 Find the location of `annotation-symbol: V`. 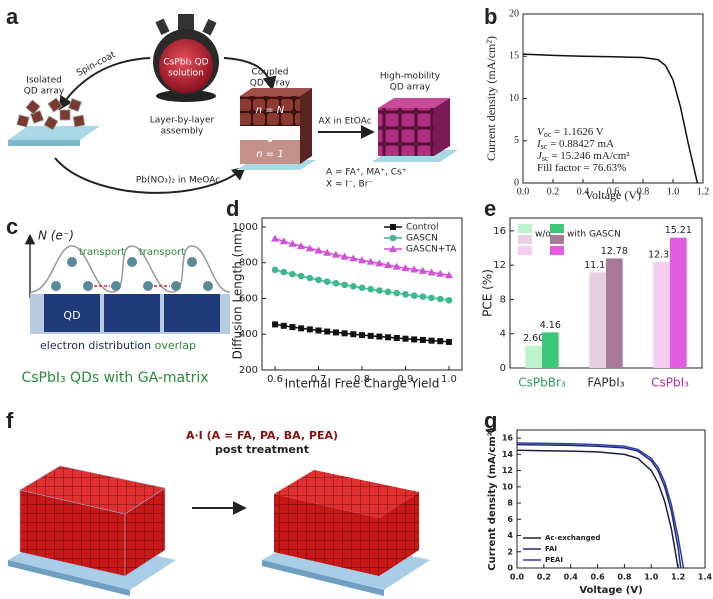

annotation-symbol: V is located at coordinates (541, 132).